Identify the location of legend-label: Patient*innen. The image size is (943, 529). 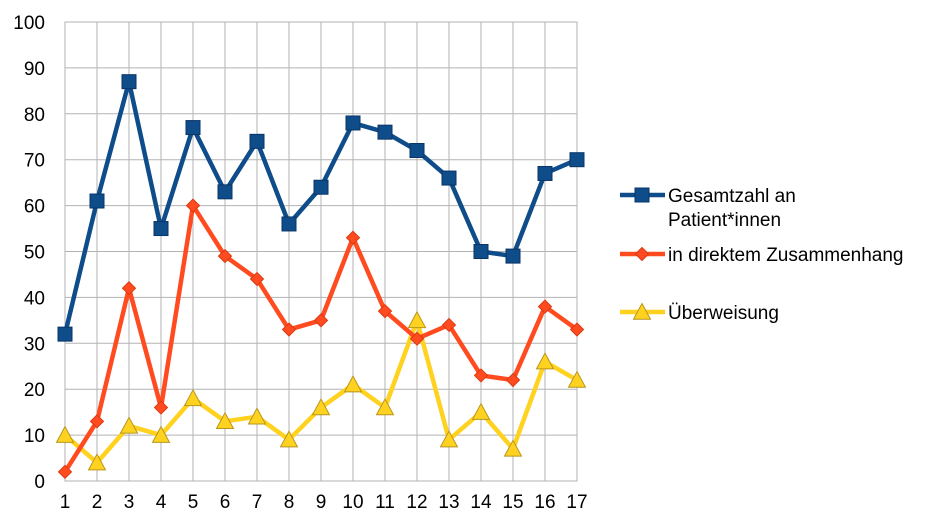
(724, 220).